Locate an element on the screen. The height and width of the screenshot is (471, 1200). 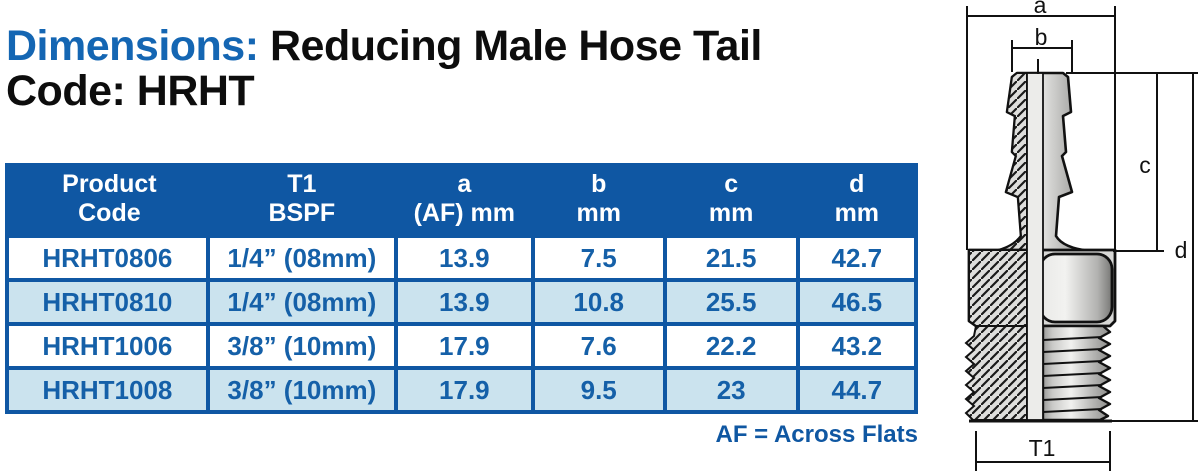
dimension-a is located at coordinates (1041, 128).